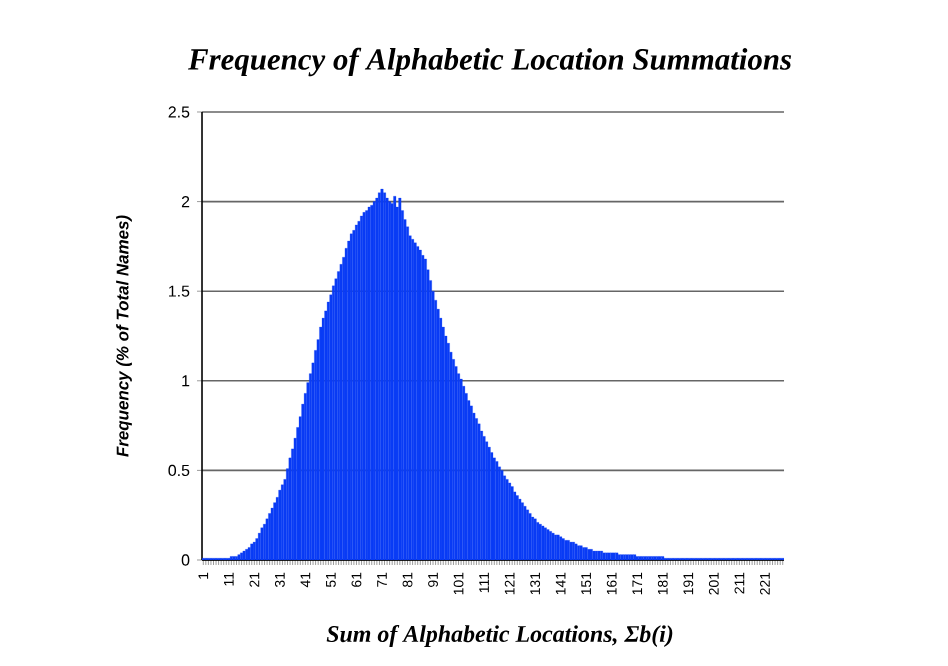  Describe the element at coordinates (499, 636) in the screenshot. I see `x-axis-title: Sum of Alphabetic Locations, Σb(i)` at that location.